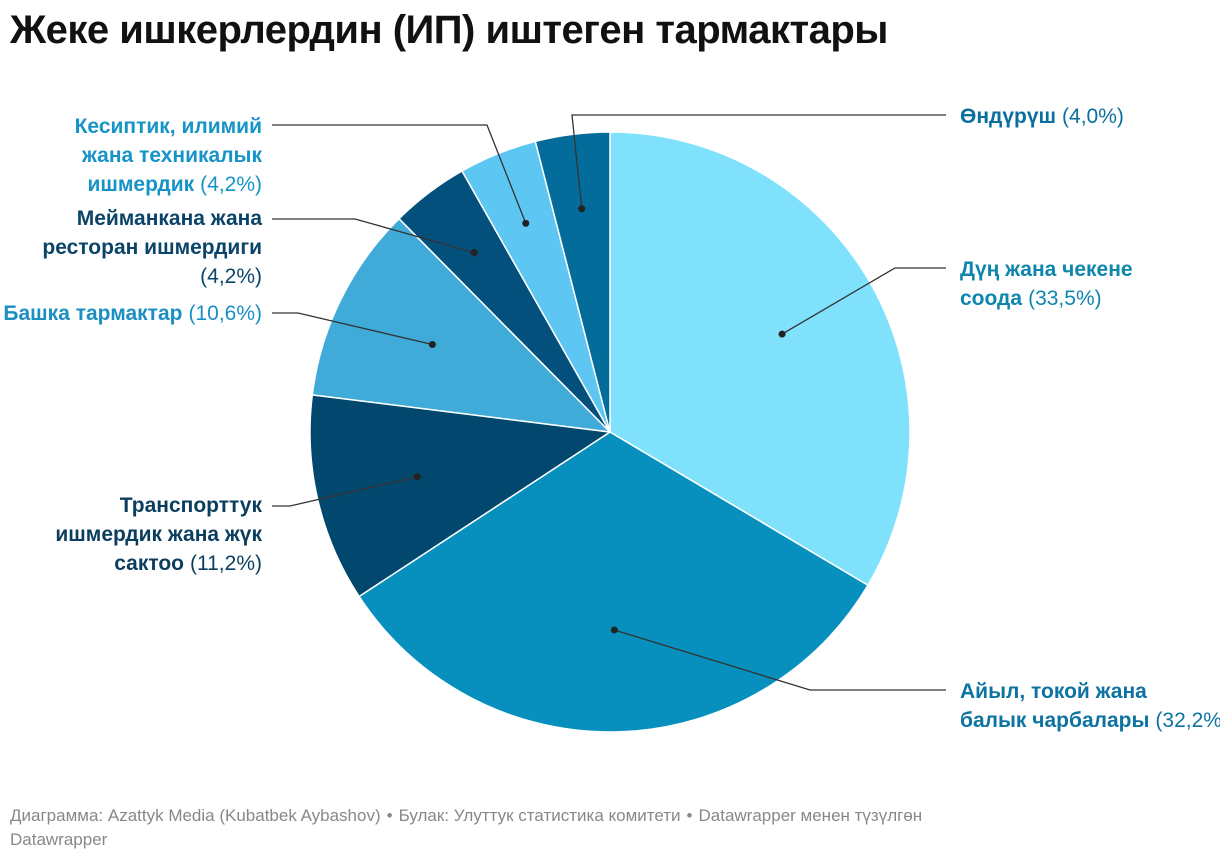  What do you see at coordinates (226, 563) in the screenshot?
I see `slice-value-label: (11,2%)` at bounding box center [226, 563].